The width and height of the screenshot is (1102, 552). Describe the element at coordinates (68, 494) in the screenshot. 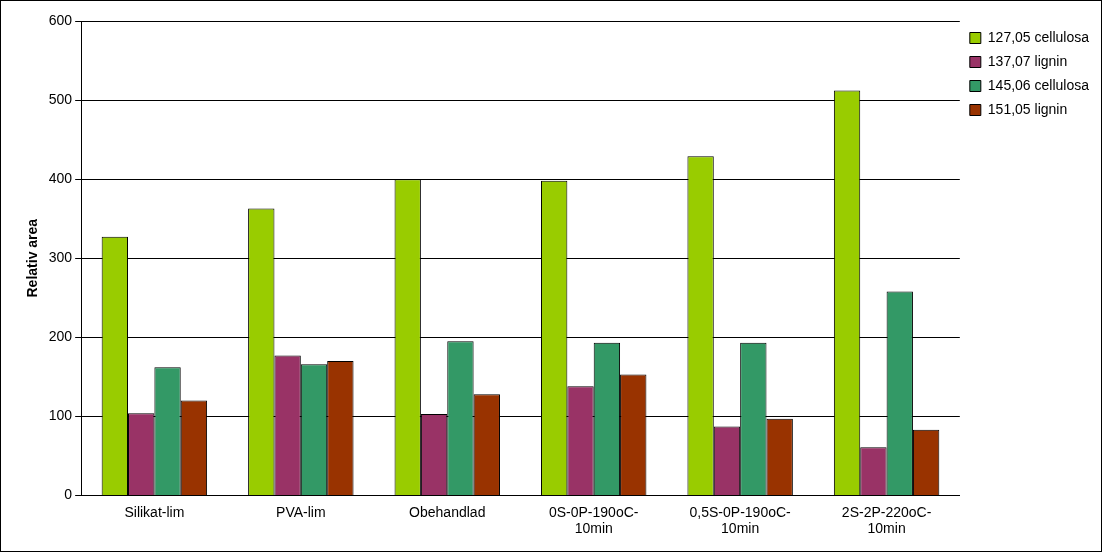

I see `y-tick-label: 0` at that location.